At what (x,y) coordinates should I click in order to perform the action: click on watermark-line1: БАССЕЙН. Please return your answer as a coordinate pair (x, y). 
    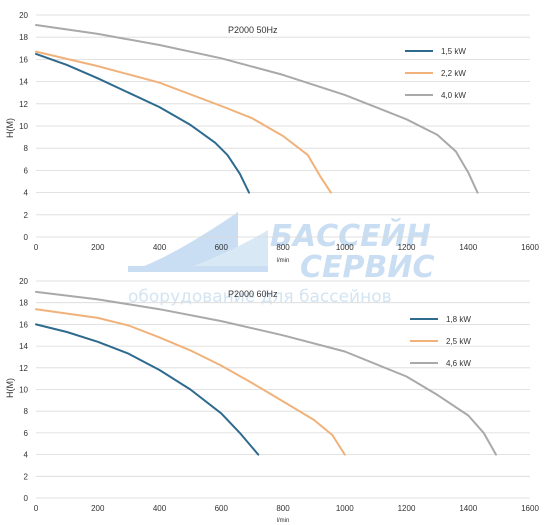
    Looking at the image, I should click on (350, 236).